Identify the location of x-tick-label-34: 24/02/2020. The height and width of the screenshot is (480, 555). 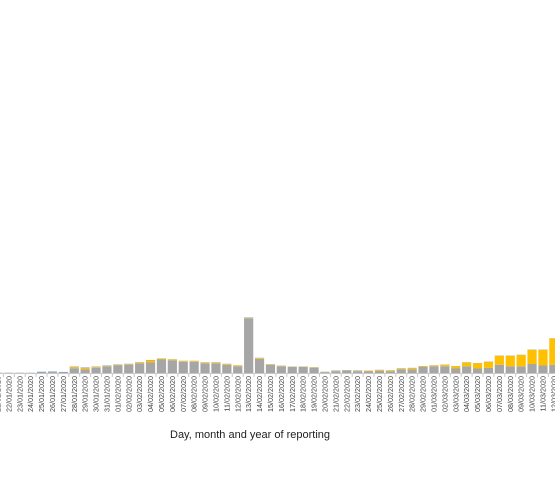
(368, 394).